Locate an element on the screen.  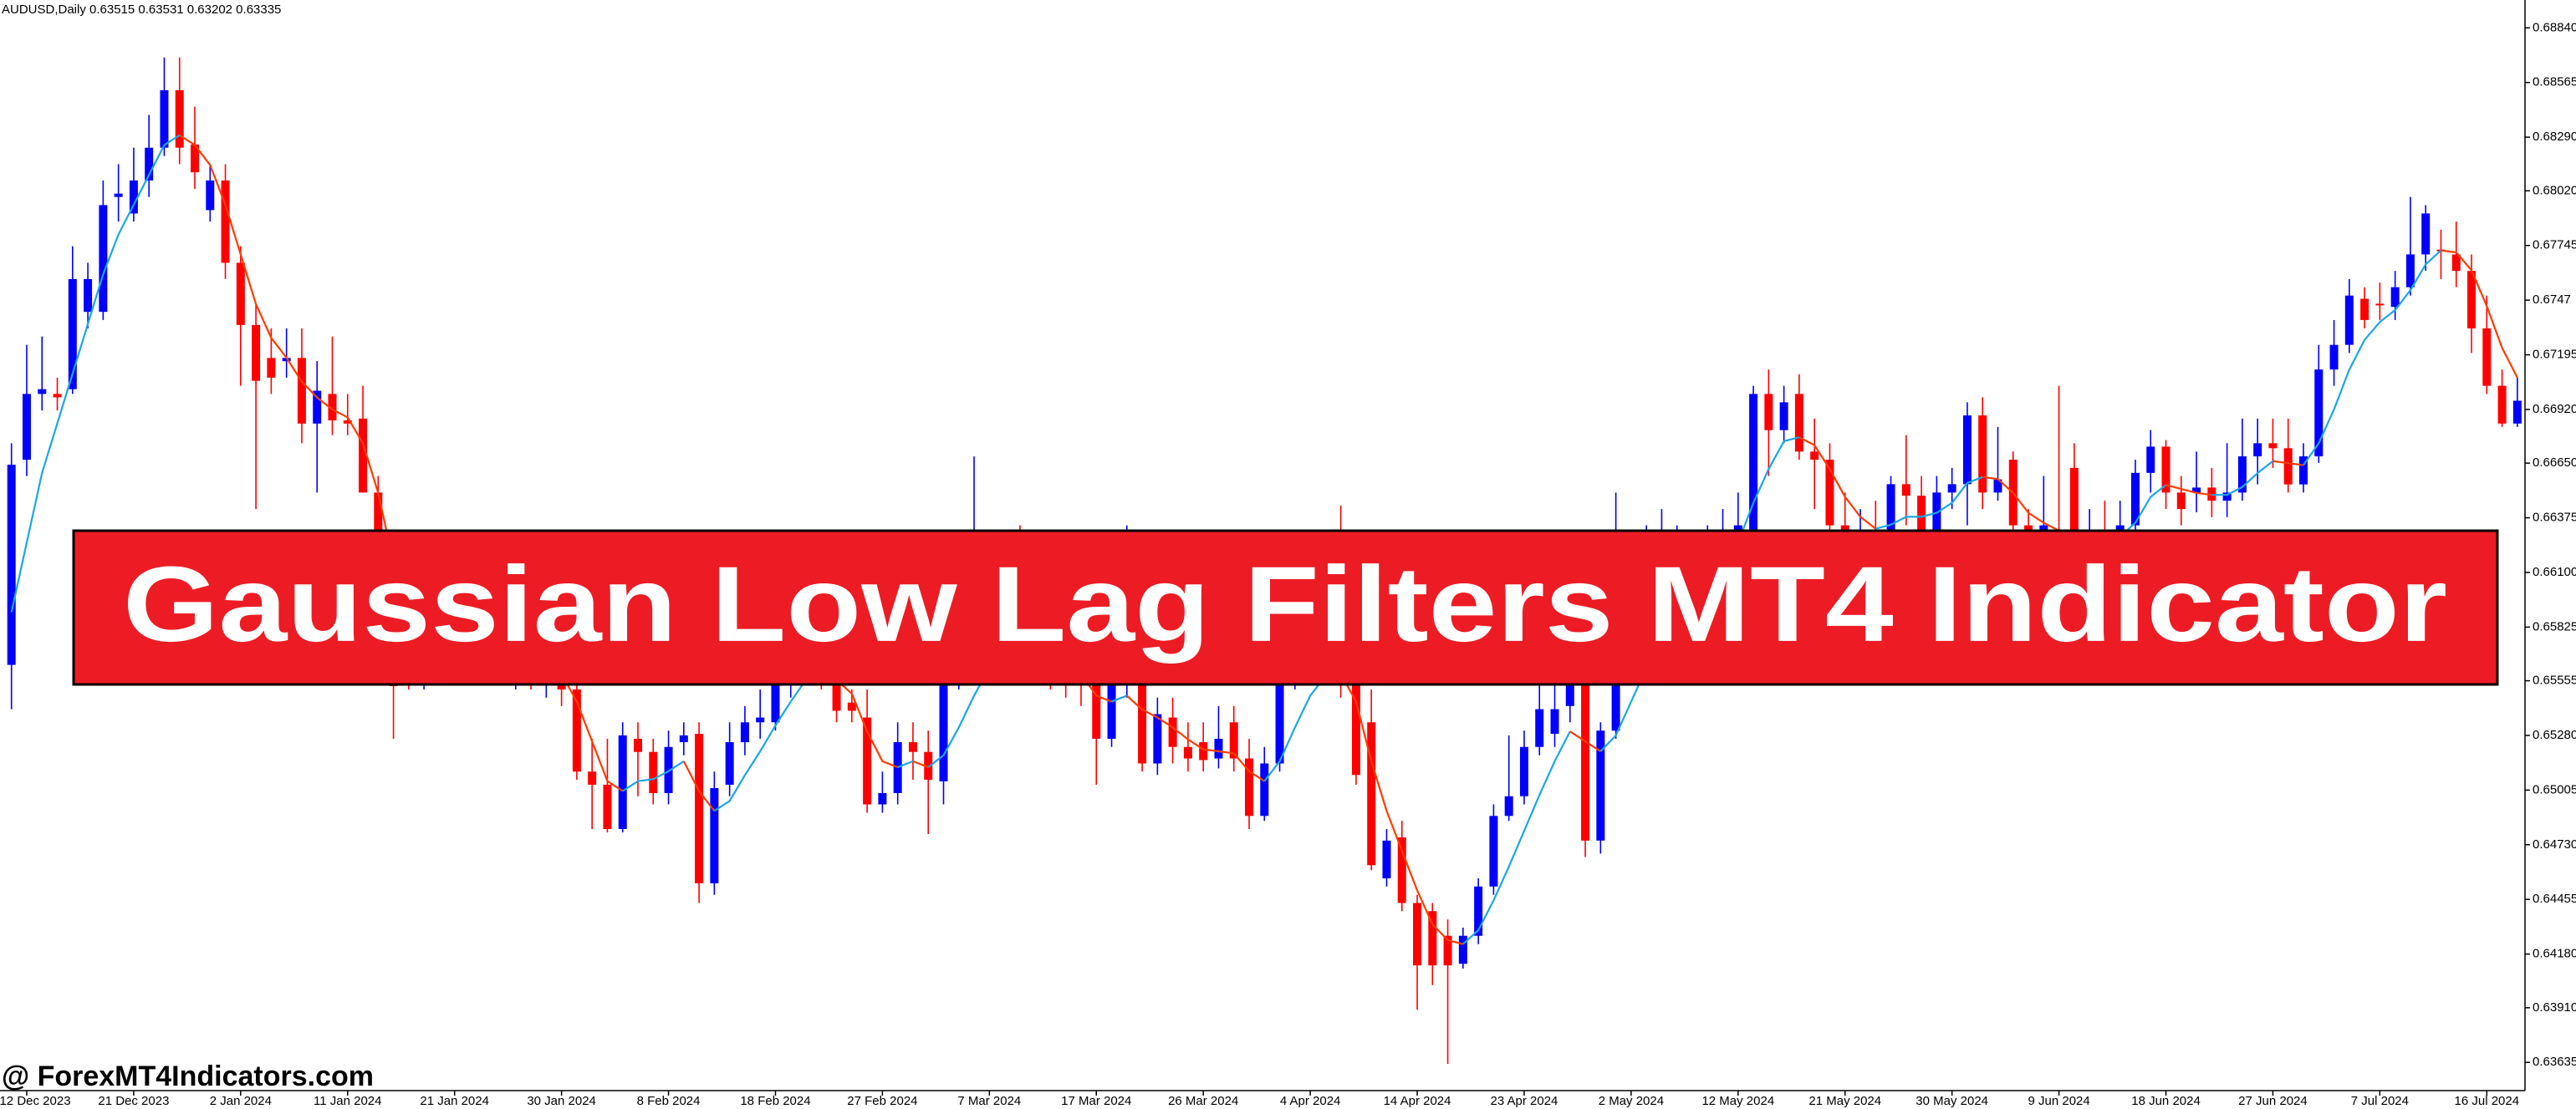
y-tick-label: 0.64730 is located at coordinates (2554, 844).